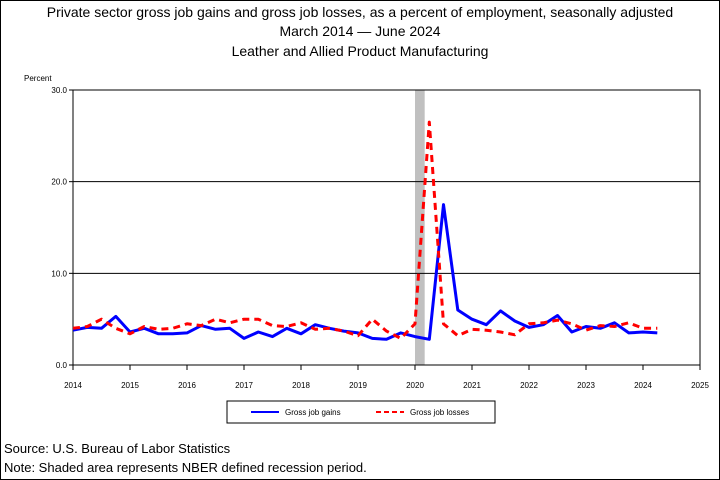 The image size is (720, 480). I want to click on recession-shading, so click(420, 227).